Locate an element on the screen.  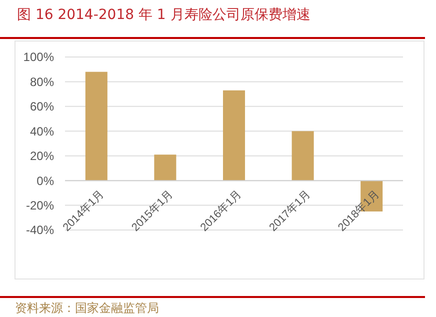
y-tick-label: -20% is located at coordinates (40, 205).